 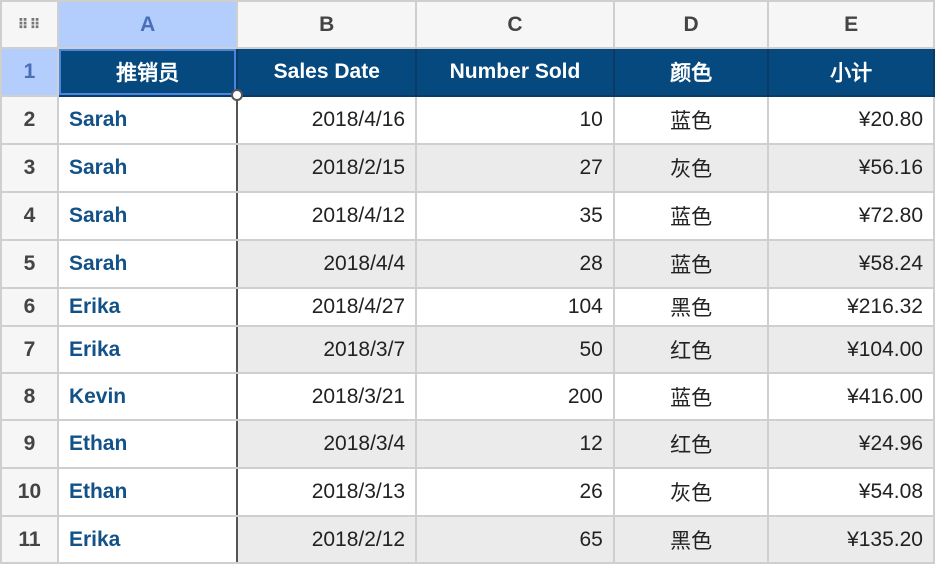 I want to click on cell-number-sold: 27, so click(x=515, y=168).